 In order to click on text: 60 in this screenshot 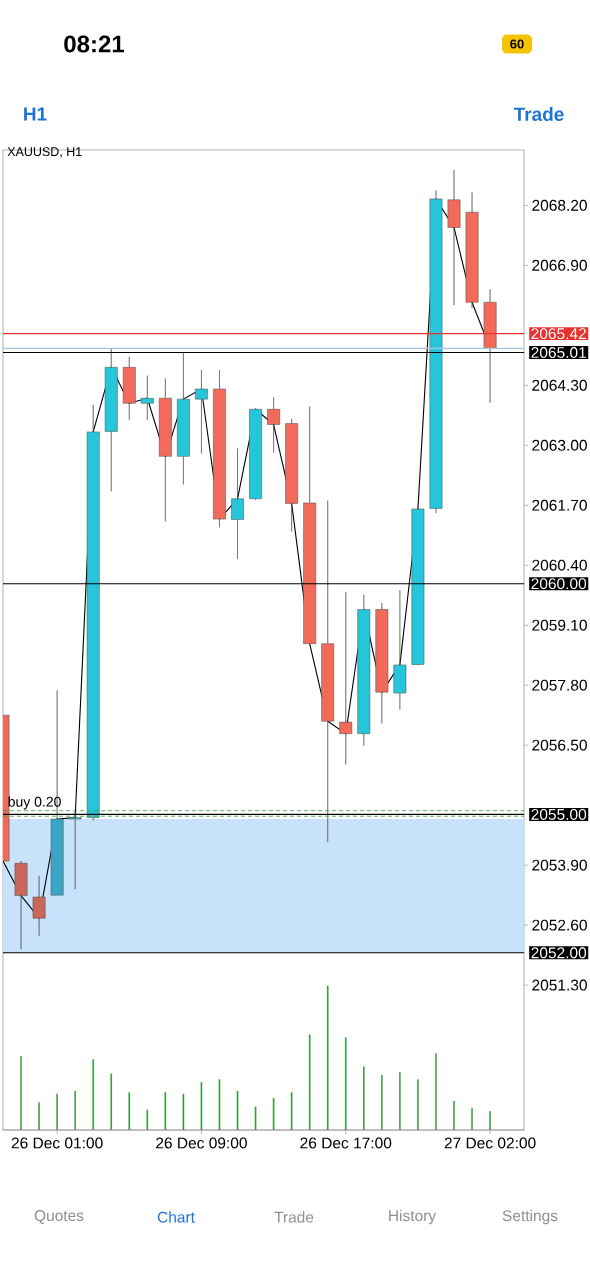, I will do `click(517, 44)`.